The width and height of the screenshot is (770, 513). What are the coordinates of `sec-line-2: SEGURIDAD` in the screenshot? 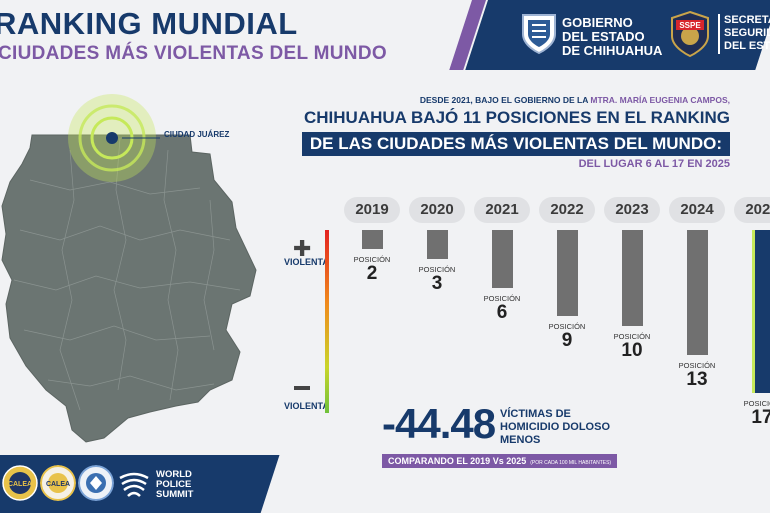 It's located at (747, 33).